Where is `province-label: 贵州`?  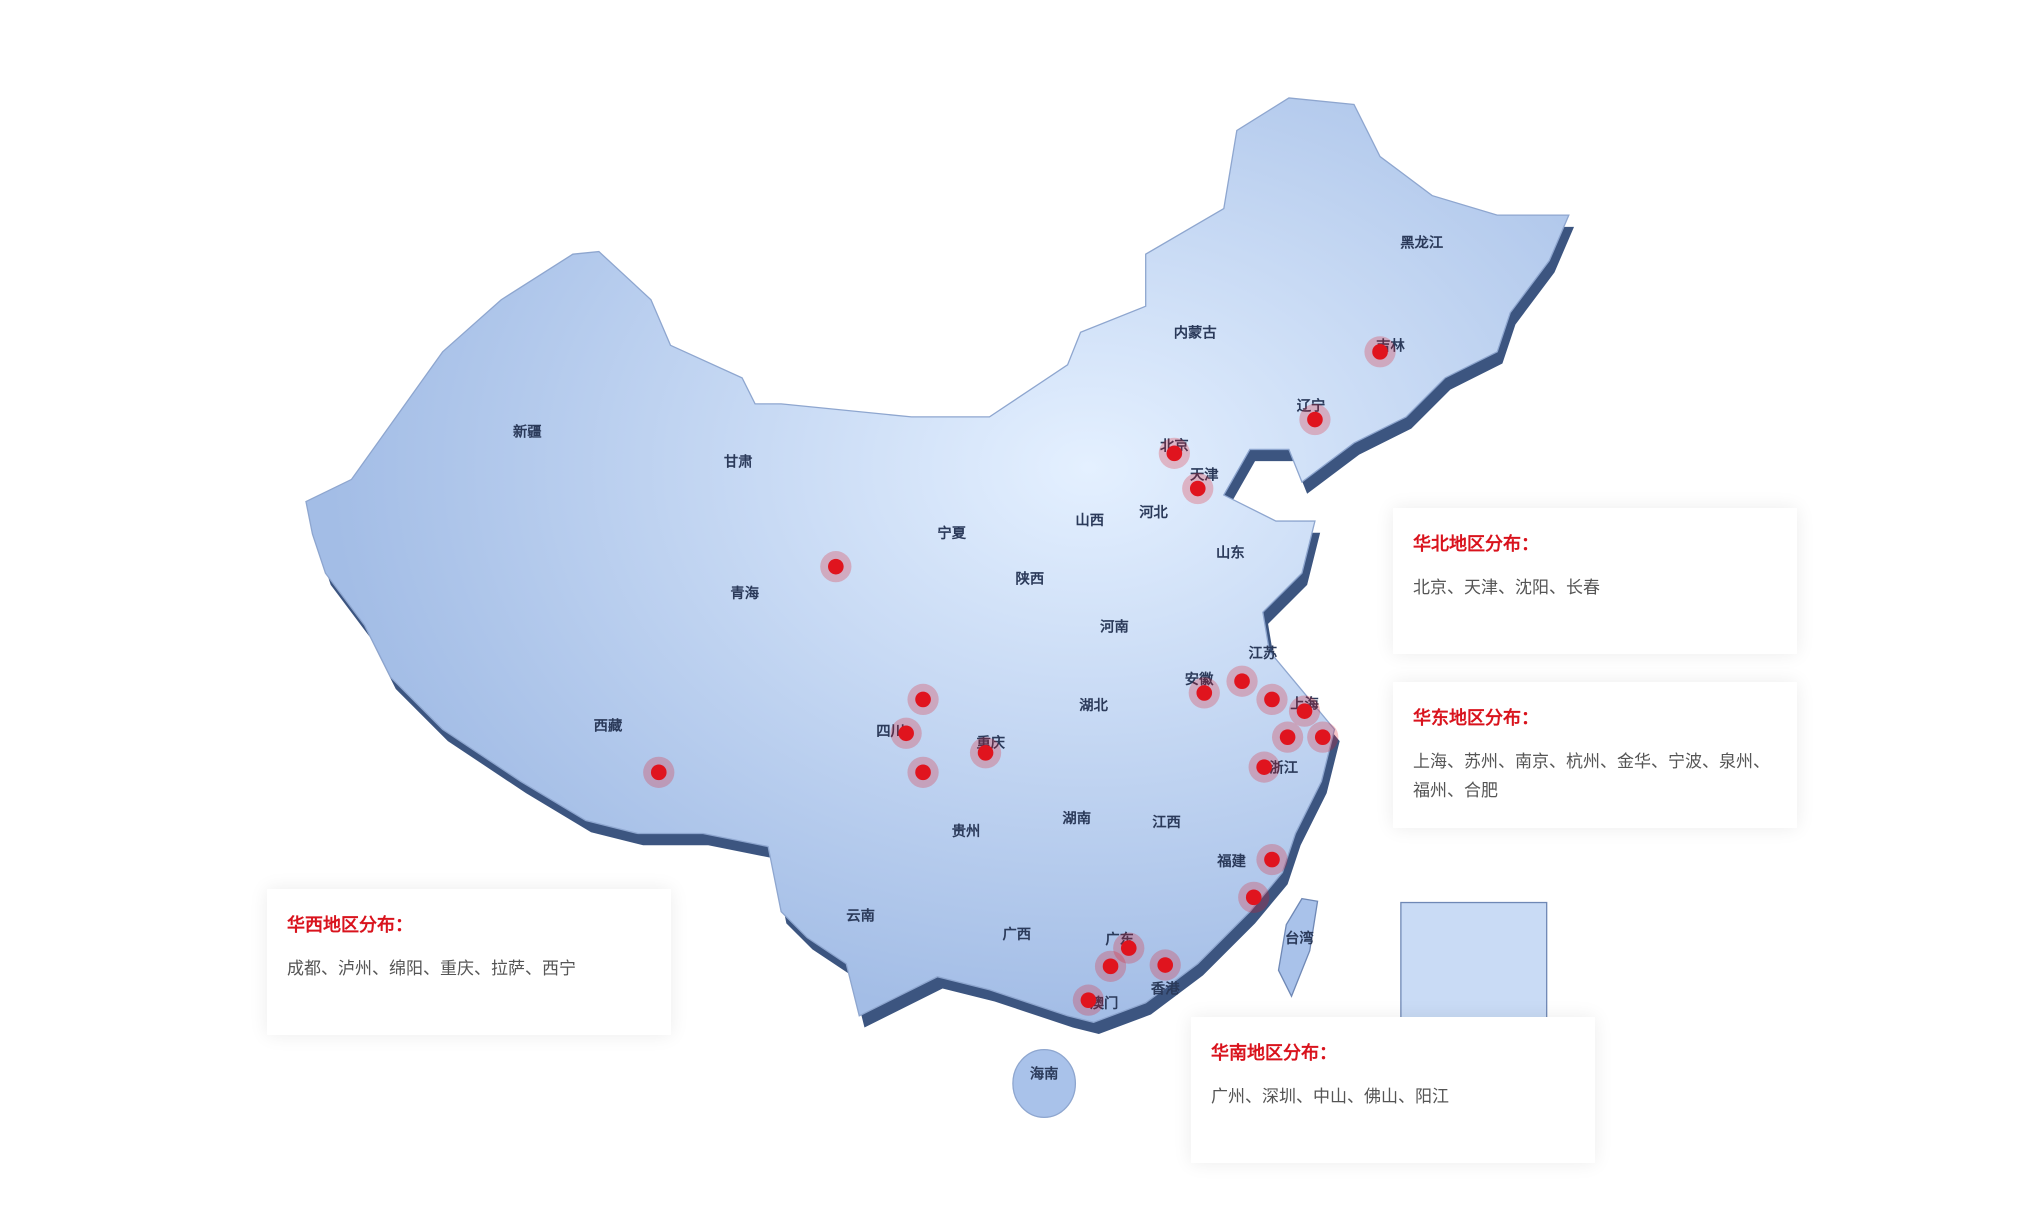 province-label: 贵州 is located at coordinates (966, 831).